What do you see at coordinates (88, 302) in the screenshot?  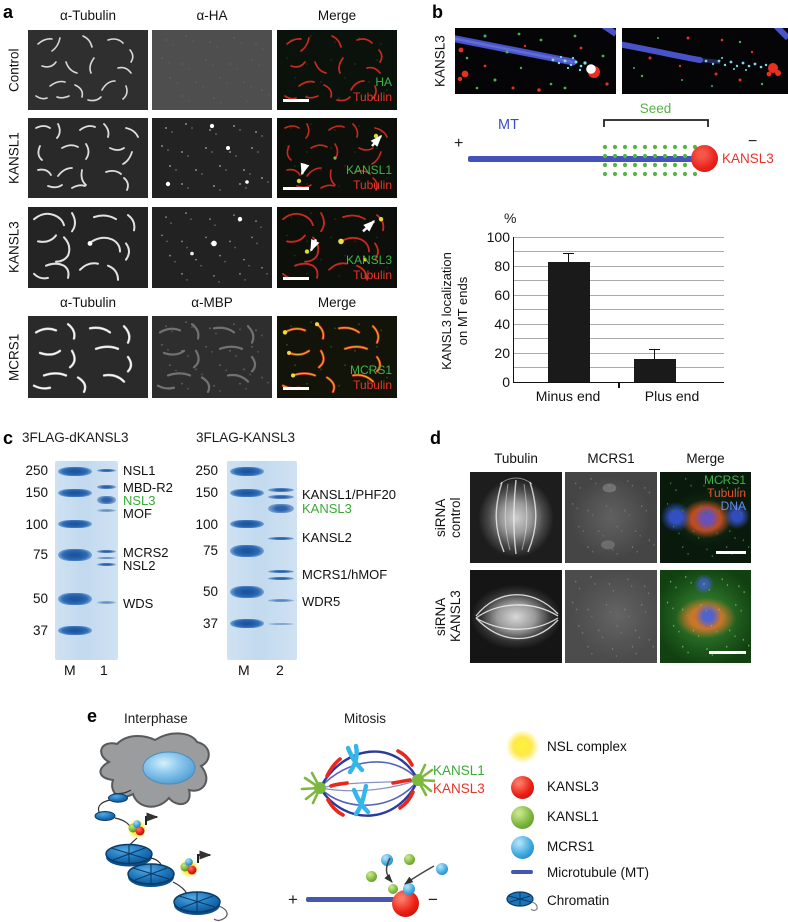 I see `panel-a-header2-tubulin: α-Tubulin` at bounding box center [88, 302].